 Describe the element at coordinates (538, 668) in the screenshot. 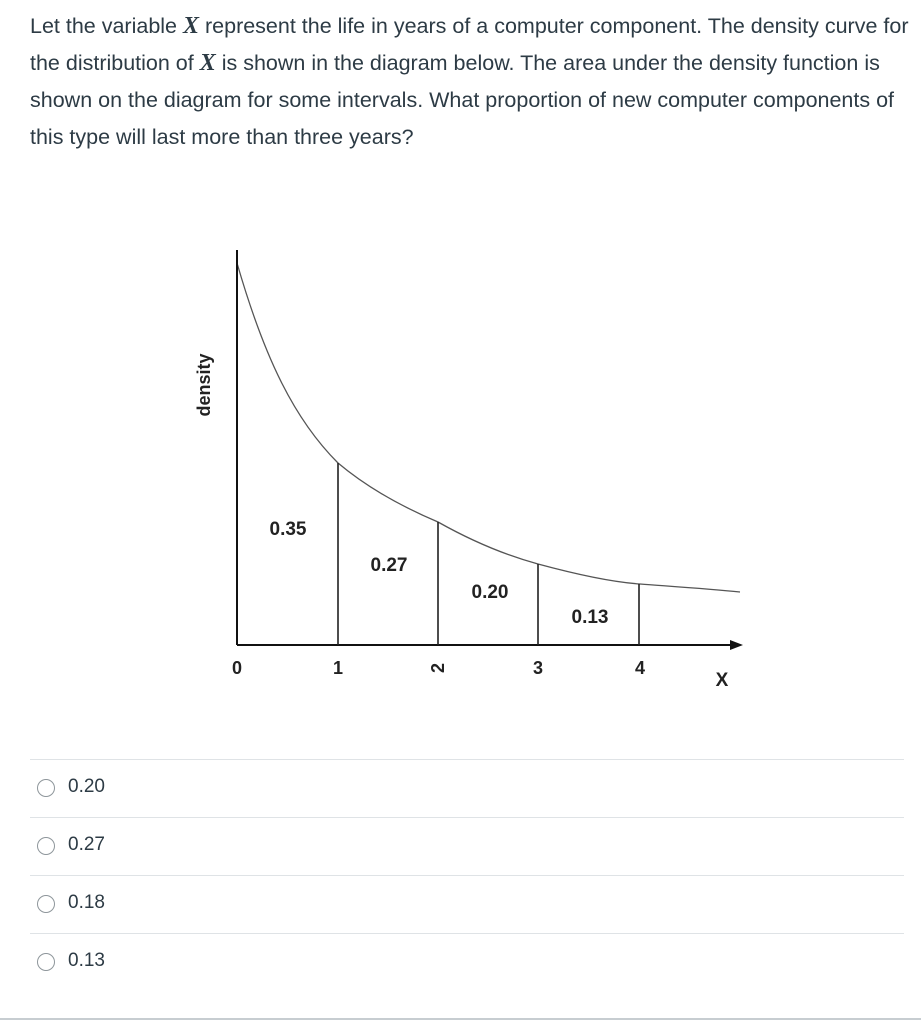

I see `x-tick-3: 3` at that location.